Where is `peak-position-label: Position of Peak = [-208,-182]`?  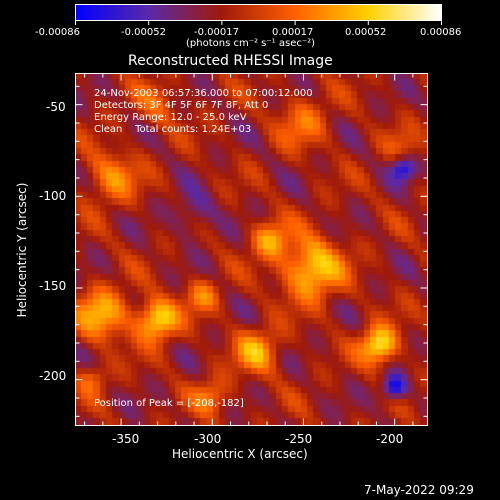
peak-position-label: Position of Peak = [-208,-182] is located at coordinates (169, 403).